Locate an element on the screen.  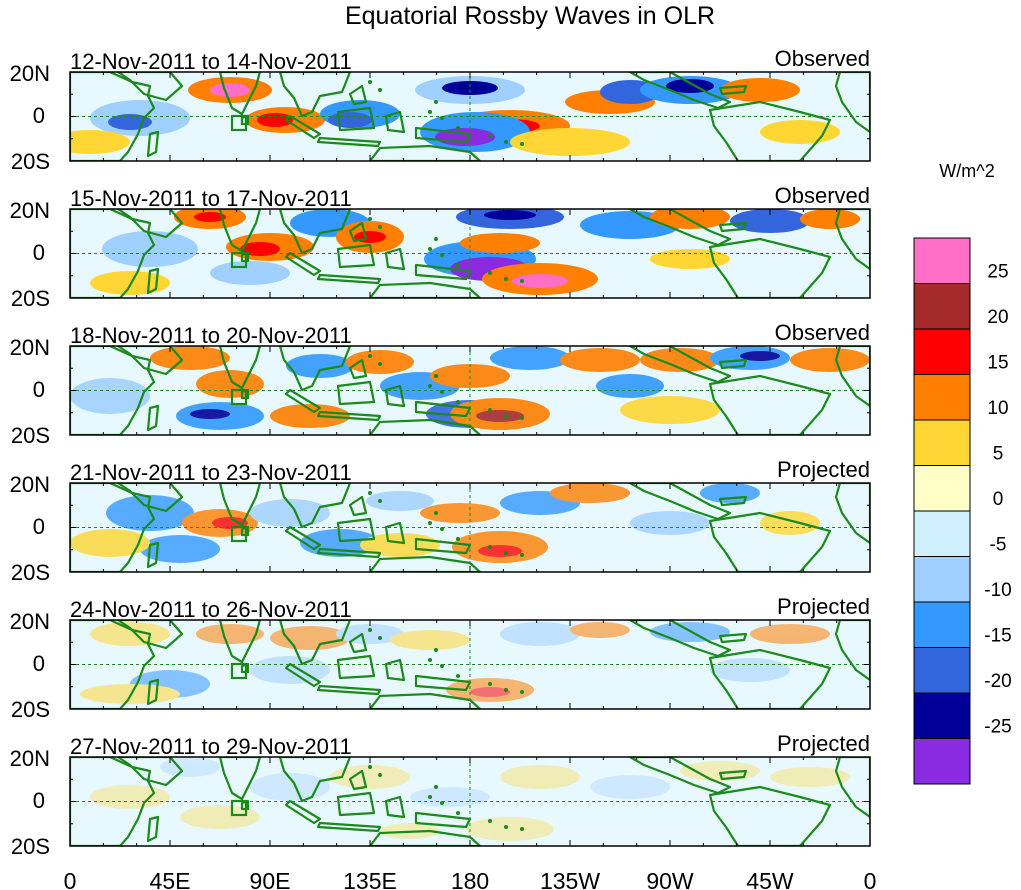
colorbar: W/m^2 25 20 15 10 5 0 -5 -10 -15 -20 -25 is located at coordinates (962, 473).